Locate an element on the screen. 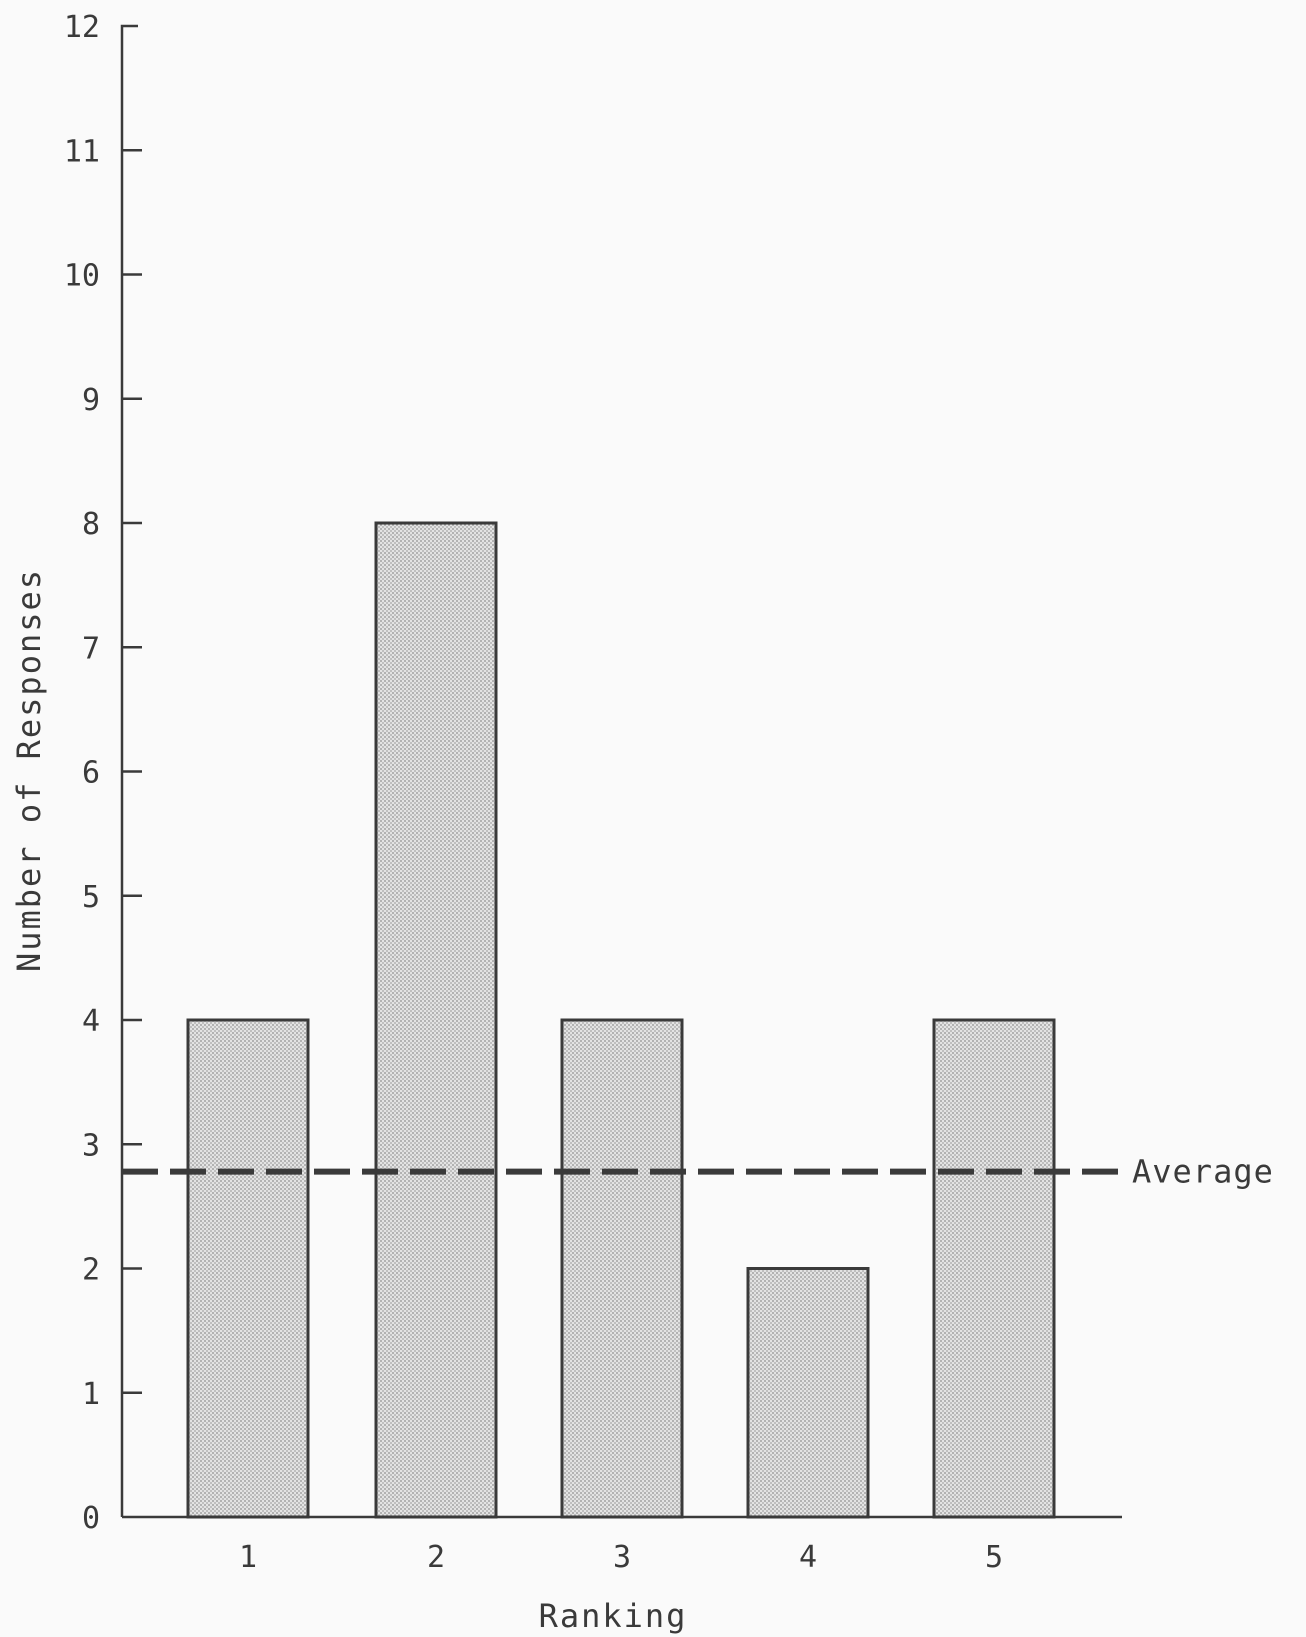 This screenshot has height=1637, width=1306. y-axis-line is located at coordinates (129, 770).